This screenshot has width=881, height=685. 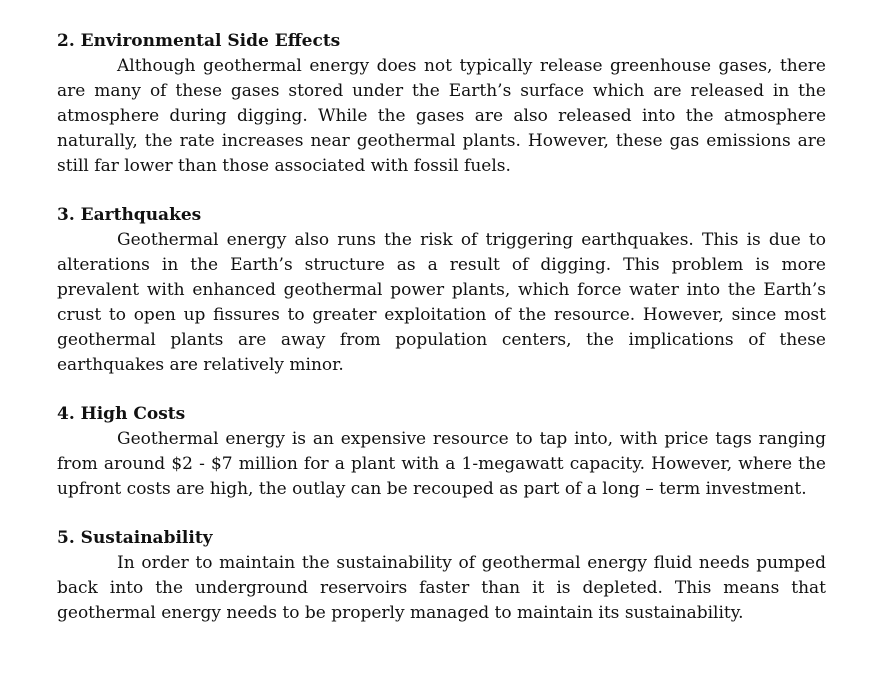 What do you see at coordinates (199, 41) in the screenshot?
I see `section-heading: 2. Environmental Side Effects` at bounding box center [199, 41].